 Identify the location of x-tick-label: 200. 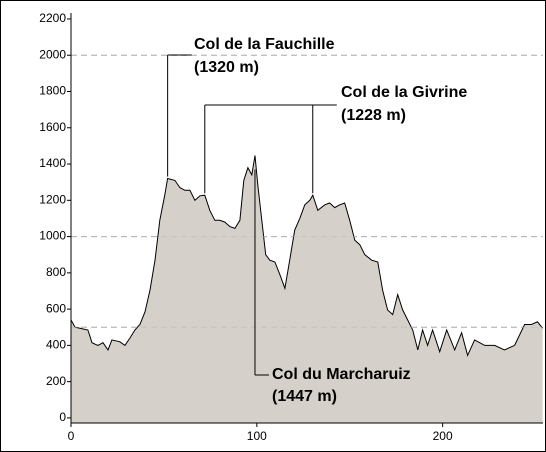
(443, 436).